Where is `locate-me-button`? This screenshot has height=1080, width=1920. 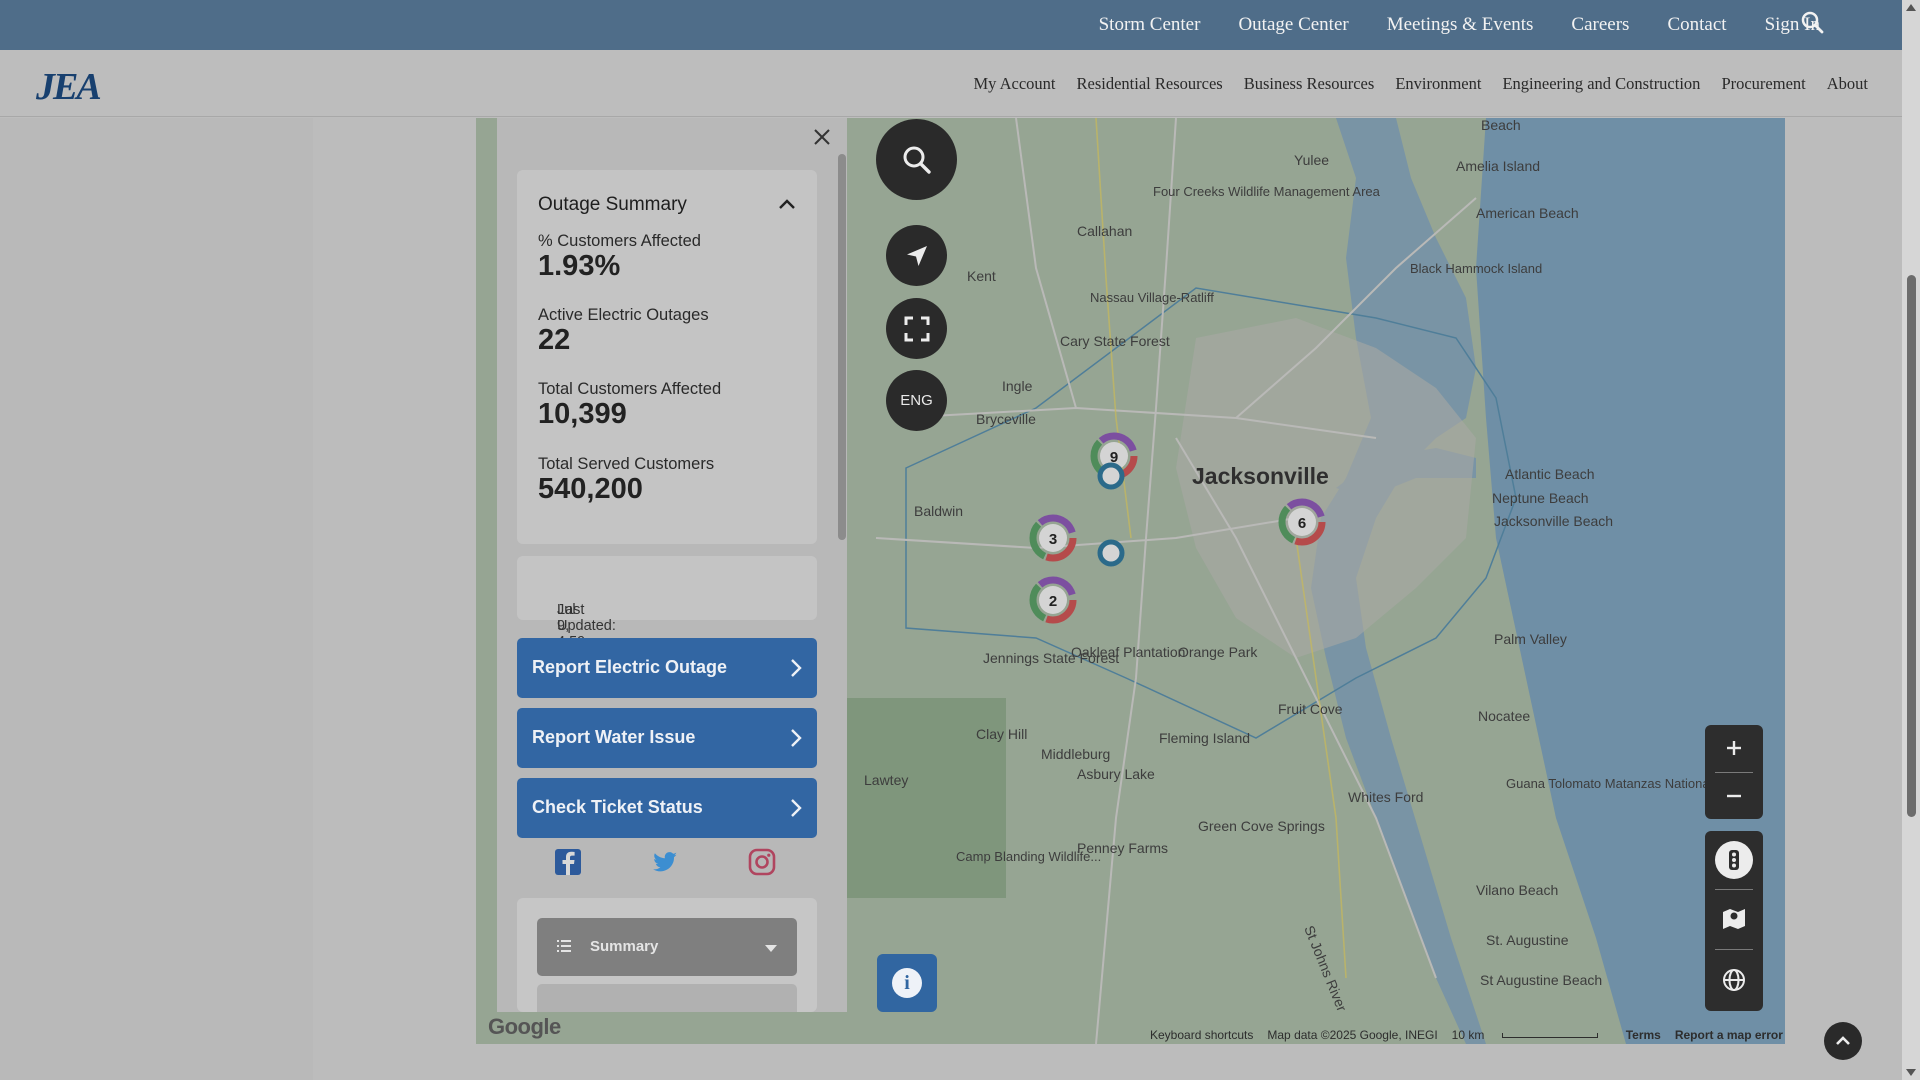
locate-me-button is located at coordinates (916, 255).